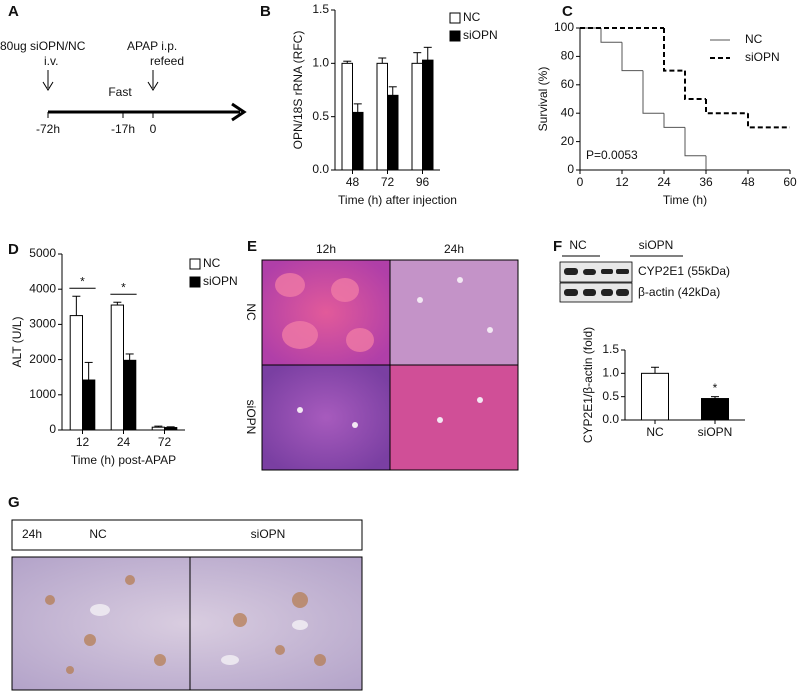 The height and width of the screenshot is (694, 800). What do you see at coordinates (543, 99) in the screenshot?
I see `y-axis-label: Survival (%)` at bounding box center [543, 99].